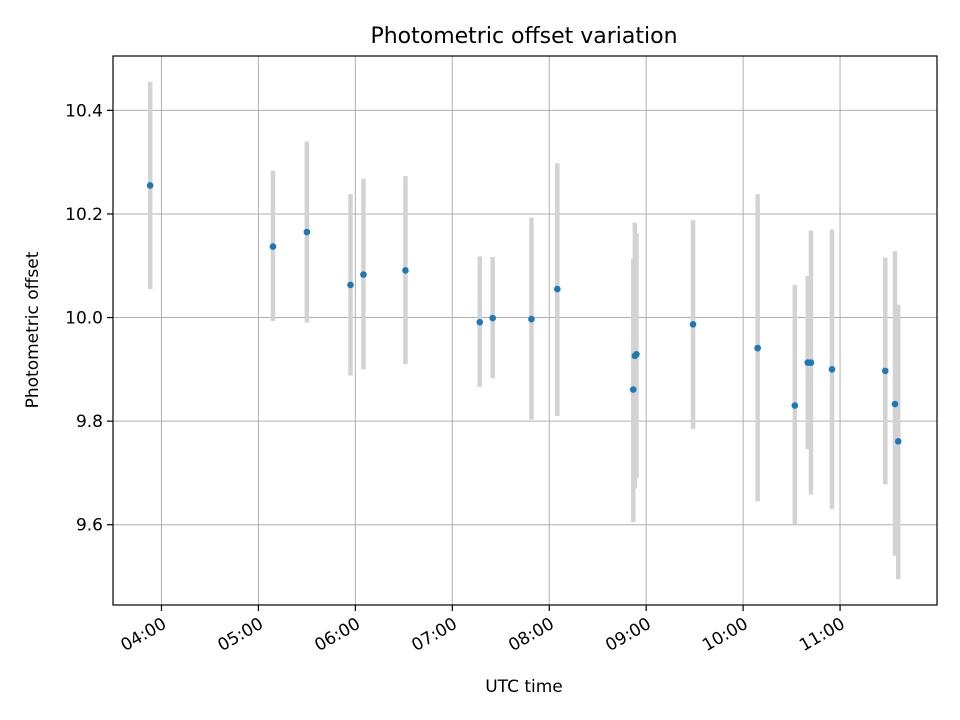  What do you see at coordinates (531, 635) in the screenshot?
I see `x-tick-label: 08:00` at bounding box center [531, 635].